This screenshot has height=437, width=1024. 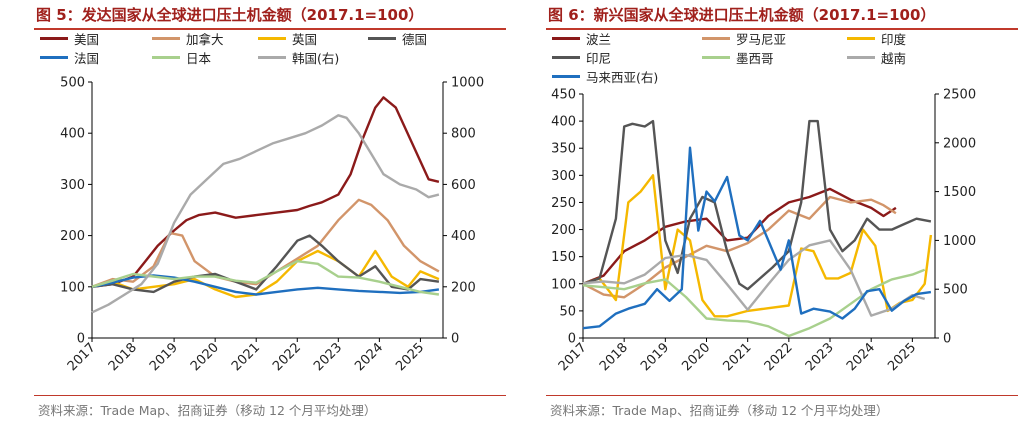 I want to click on y-tick-label-left: 400, so click(x=72, y=134).